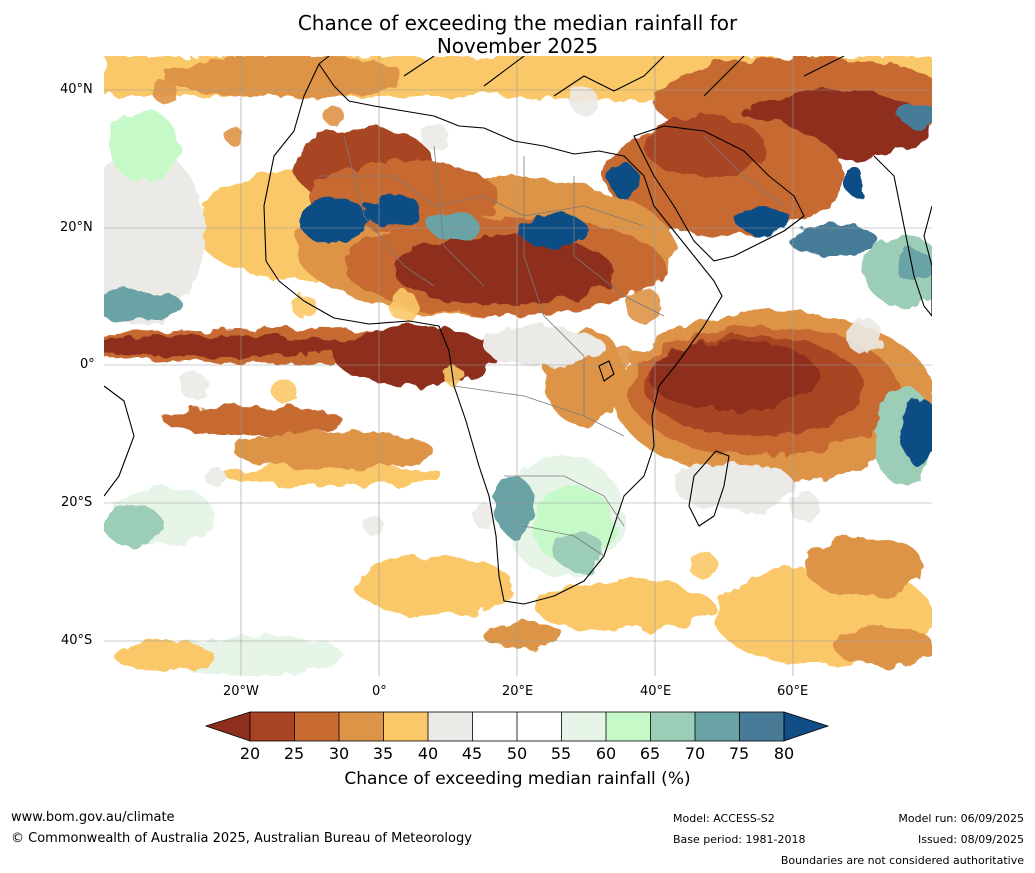  Describe the element at coordinates (383, 753) in the screenshot. I see `colorbar-tick: 35` at that location.